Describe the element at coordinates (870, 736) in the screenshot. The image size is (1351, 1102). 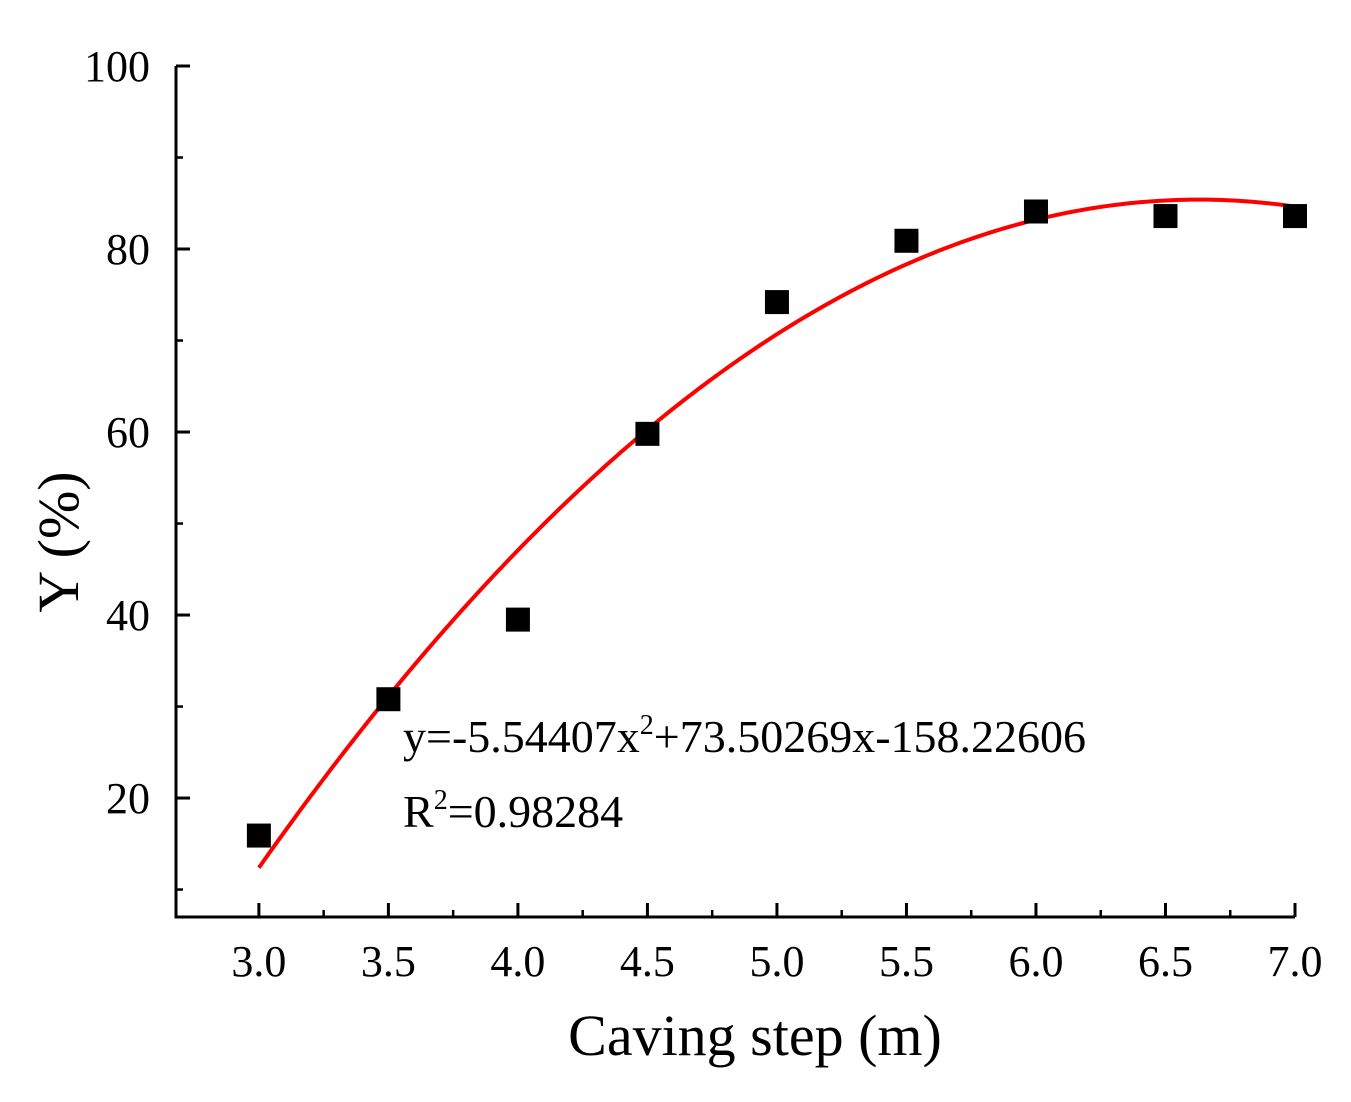
I see `fit-equation-suffix: +73.50269x-158.22606` at that location.